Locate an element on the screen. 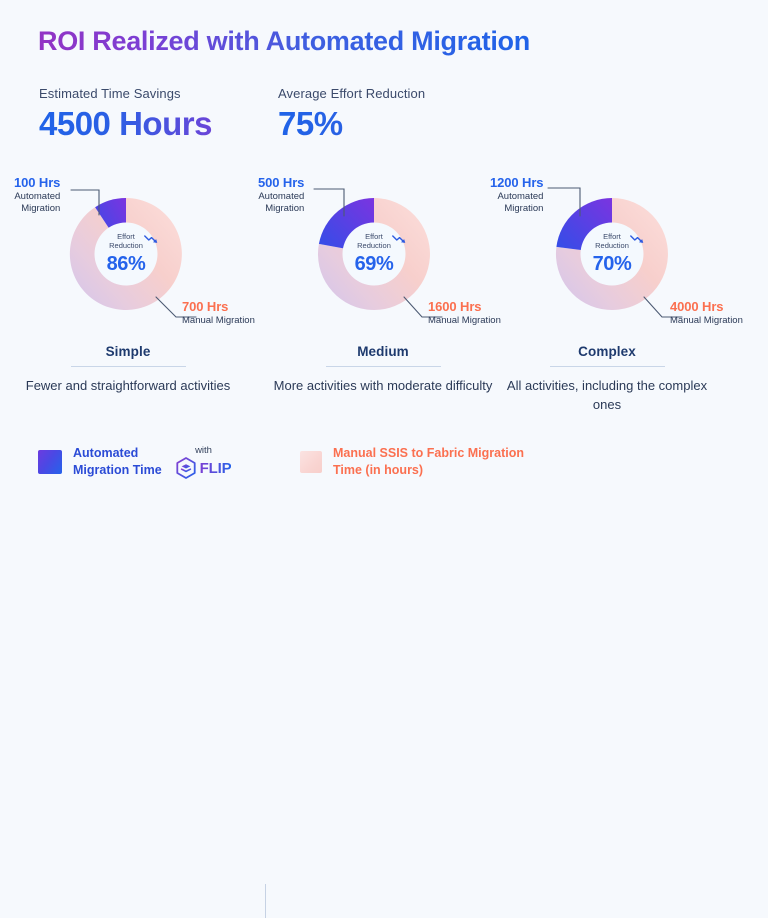 This screenshot has height=918, width=768. donut-graphic: Effort Reduction 69% is located at coordinates (374, 254).